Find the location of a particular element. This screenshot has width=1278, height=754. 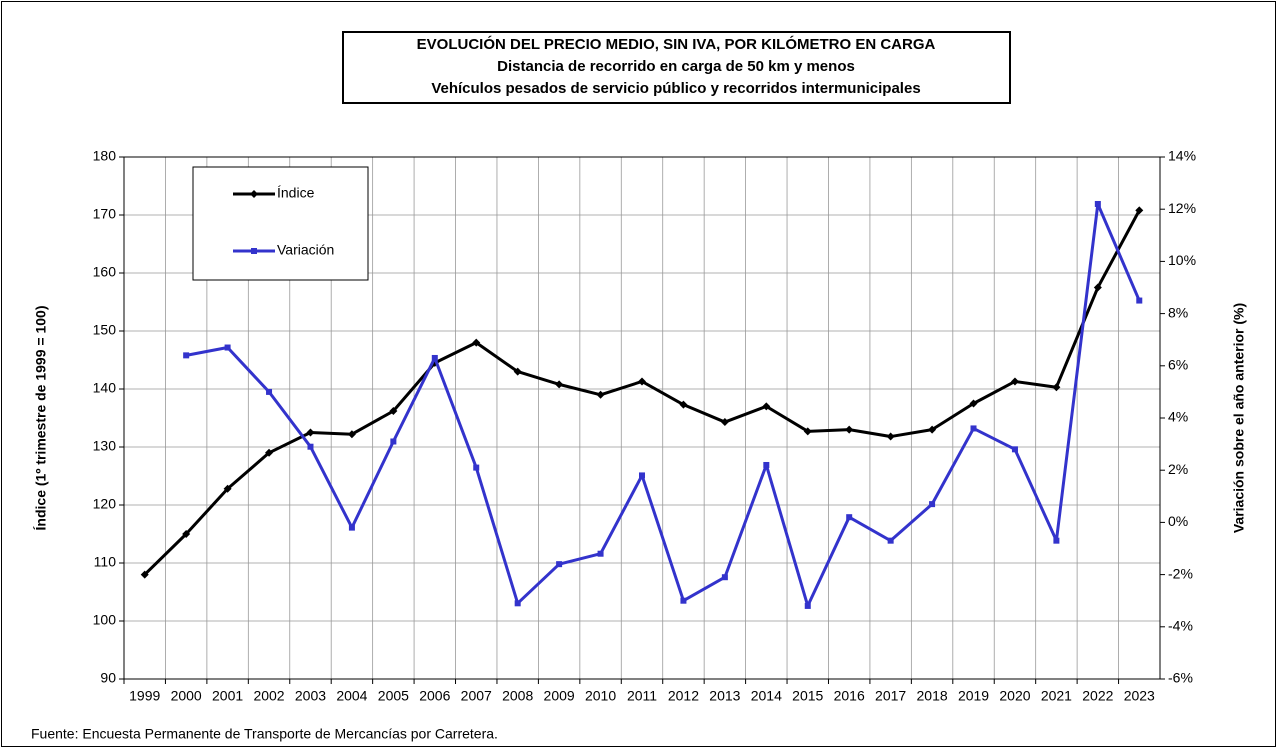

y2-tick-label: 0% is located at coordinates (1178, 521).